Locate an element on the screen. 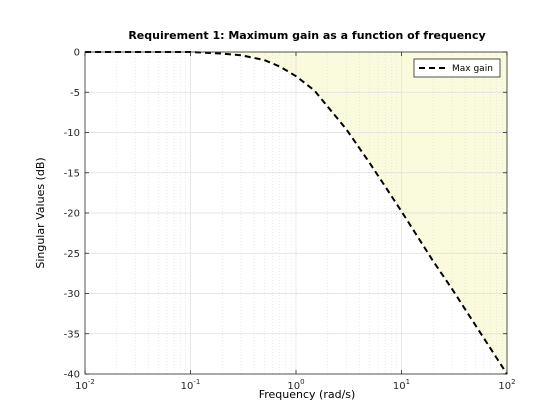 This screenshot has width=560, height=420. y-tick-label: -15 is located at coordinates (72, 173).